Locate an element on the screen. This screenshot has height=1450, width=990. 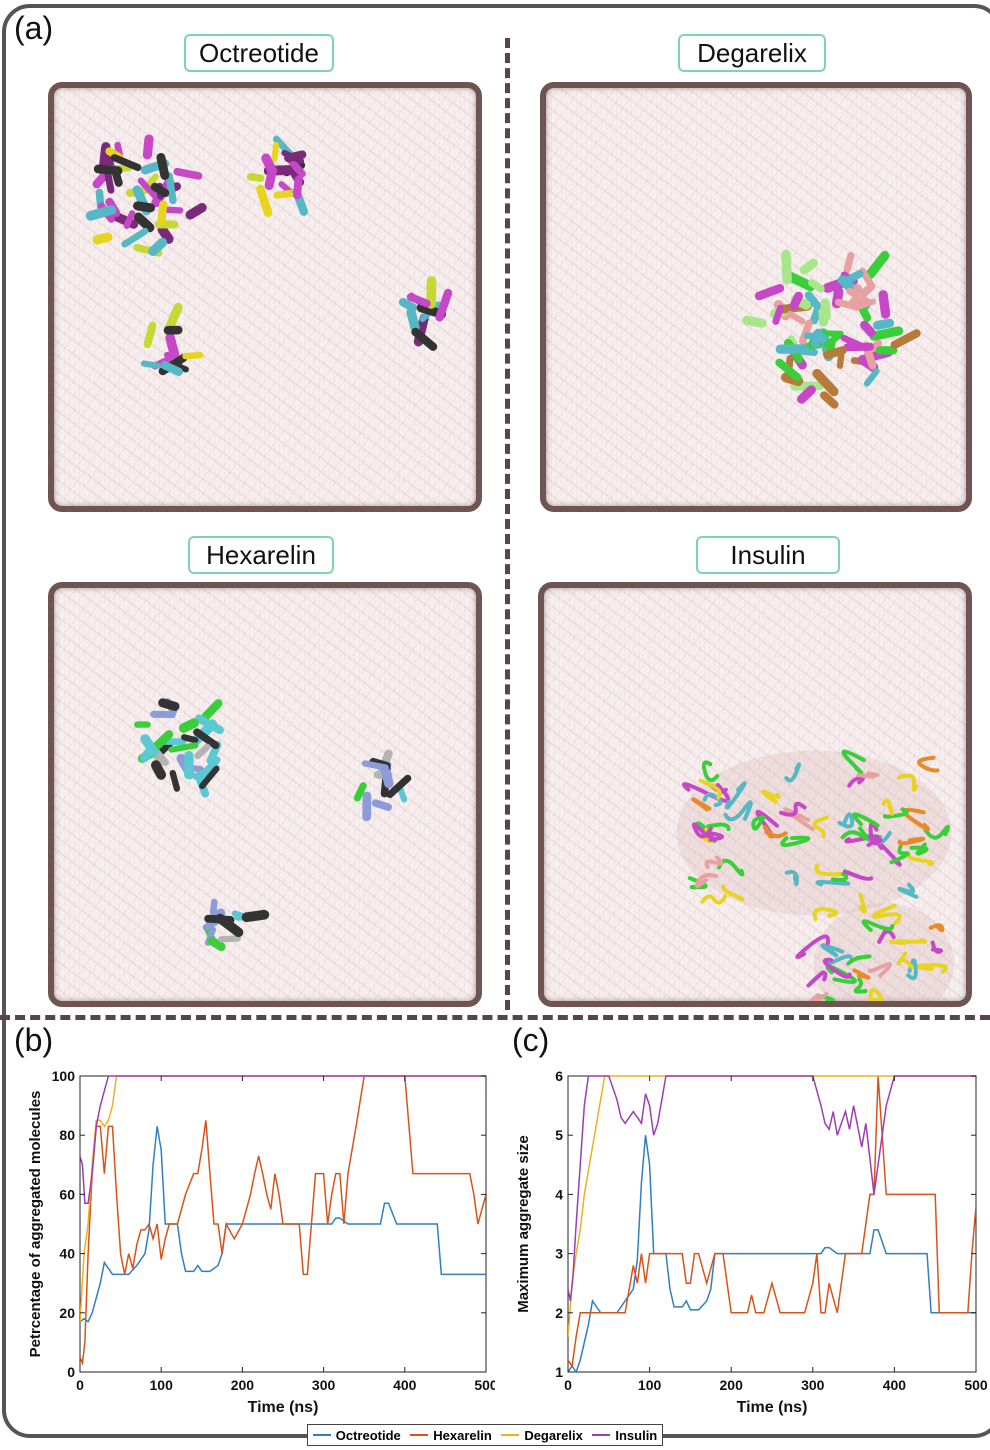
x-tick-label: 0 is located at coordinates (80, 1385).